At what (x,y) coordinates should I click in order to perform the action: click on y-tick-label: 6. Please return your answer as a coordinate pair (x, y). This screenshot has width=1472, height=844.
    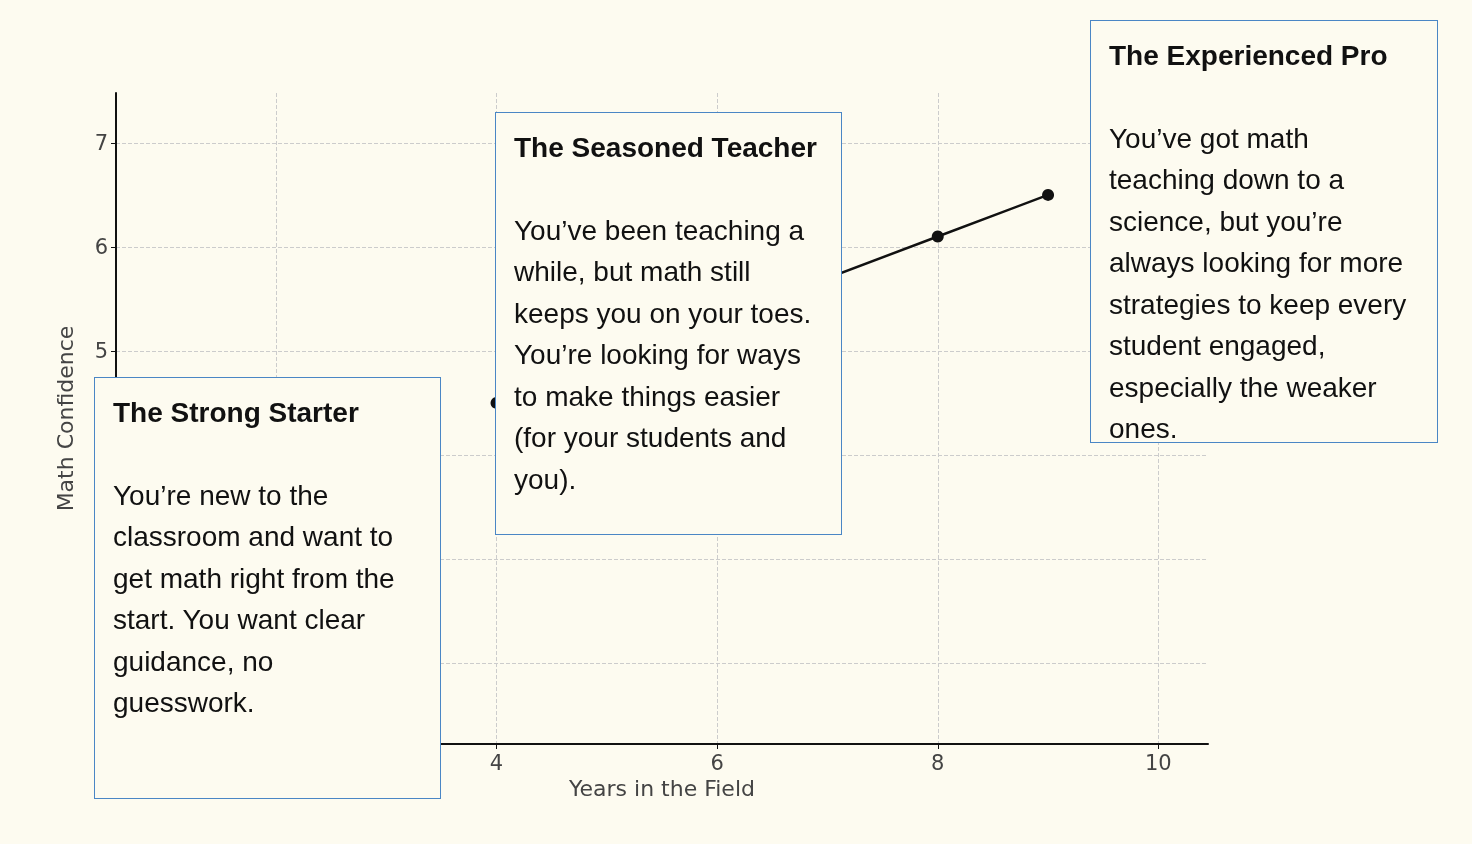
    Looking at the image, I should click on (101, 246).